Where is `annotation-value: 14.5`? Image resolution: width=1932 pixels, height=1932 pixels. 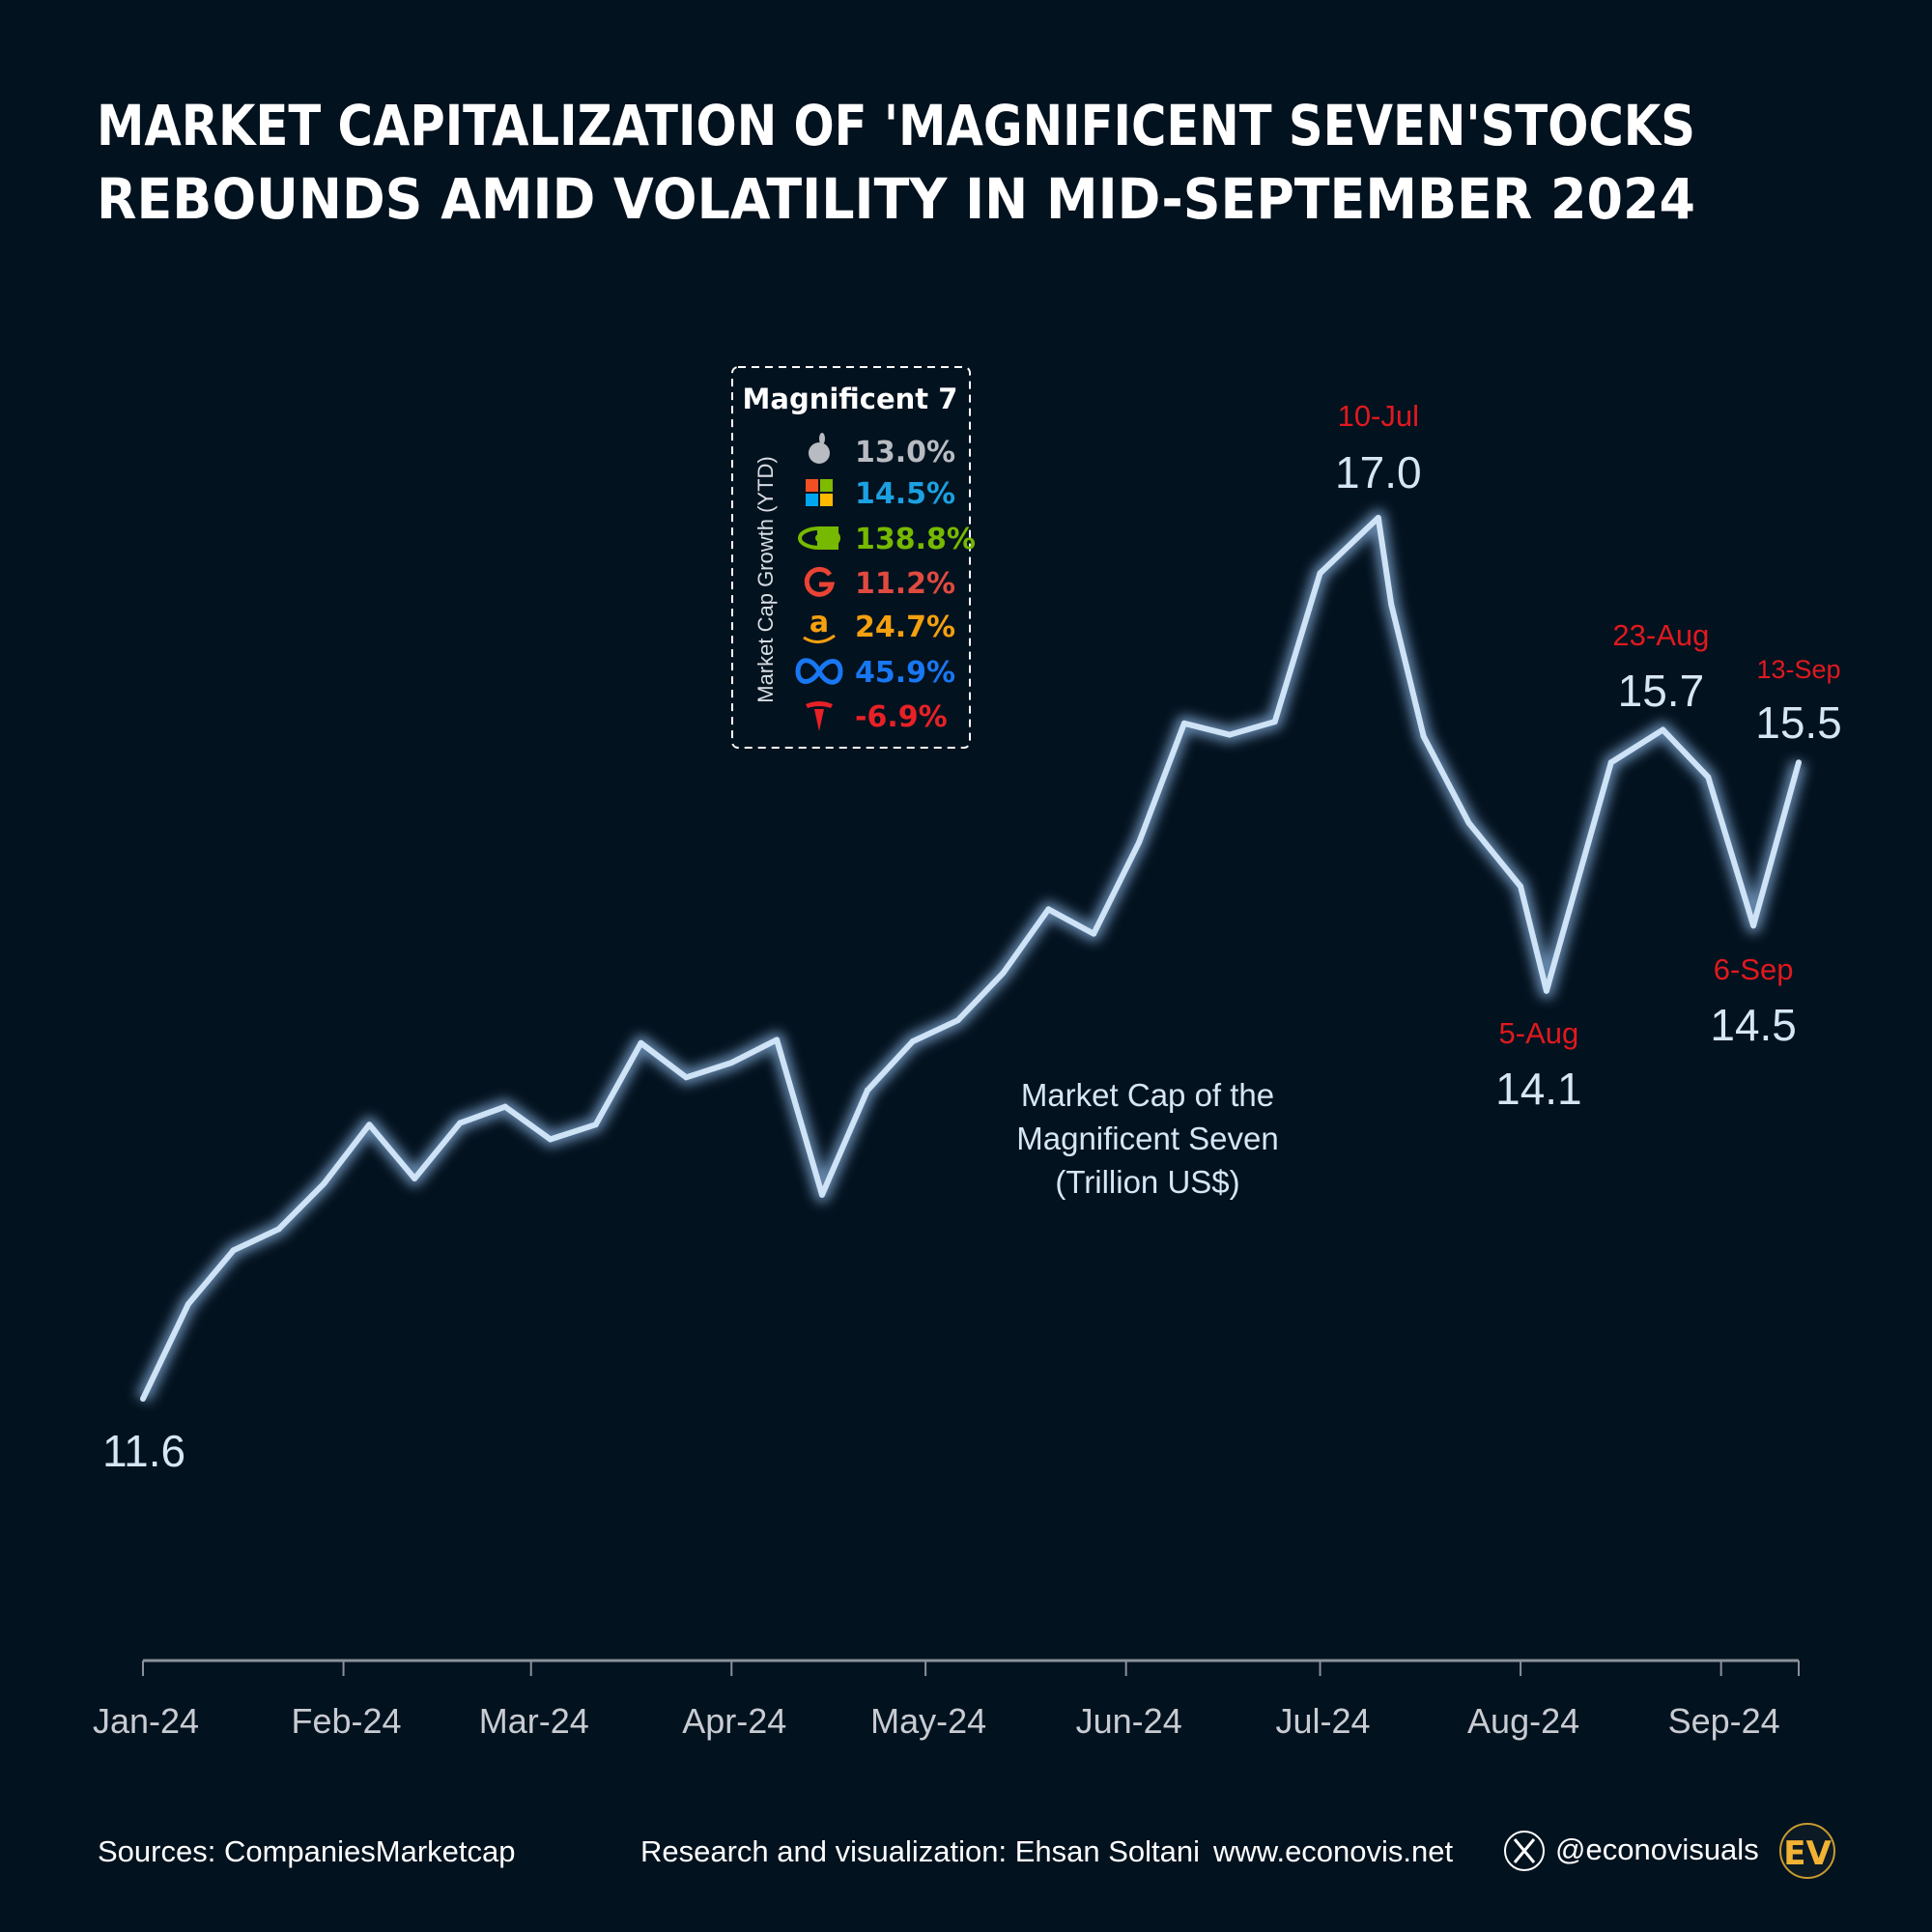 annotation-value: 14.5 is located at coordinates (1753, 1025).